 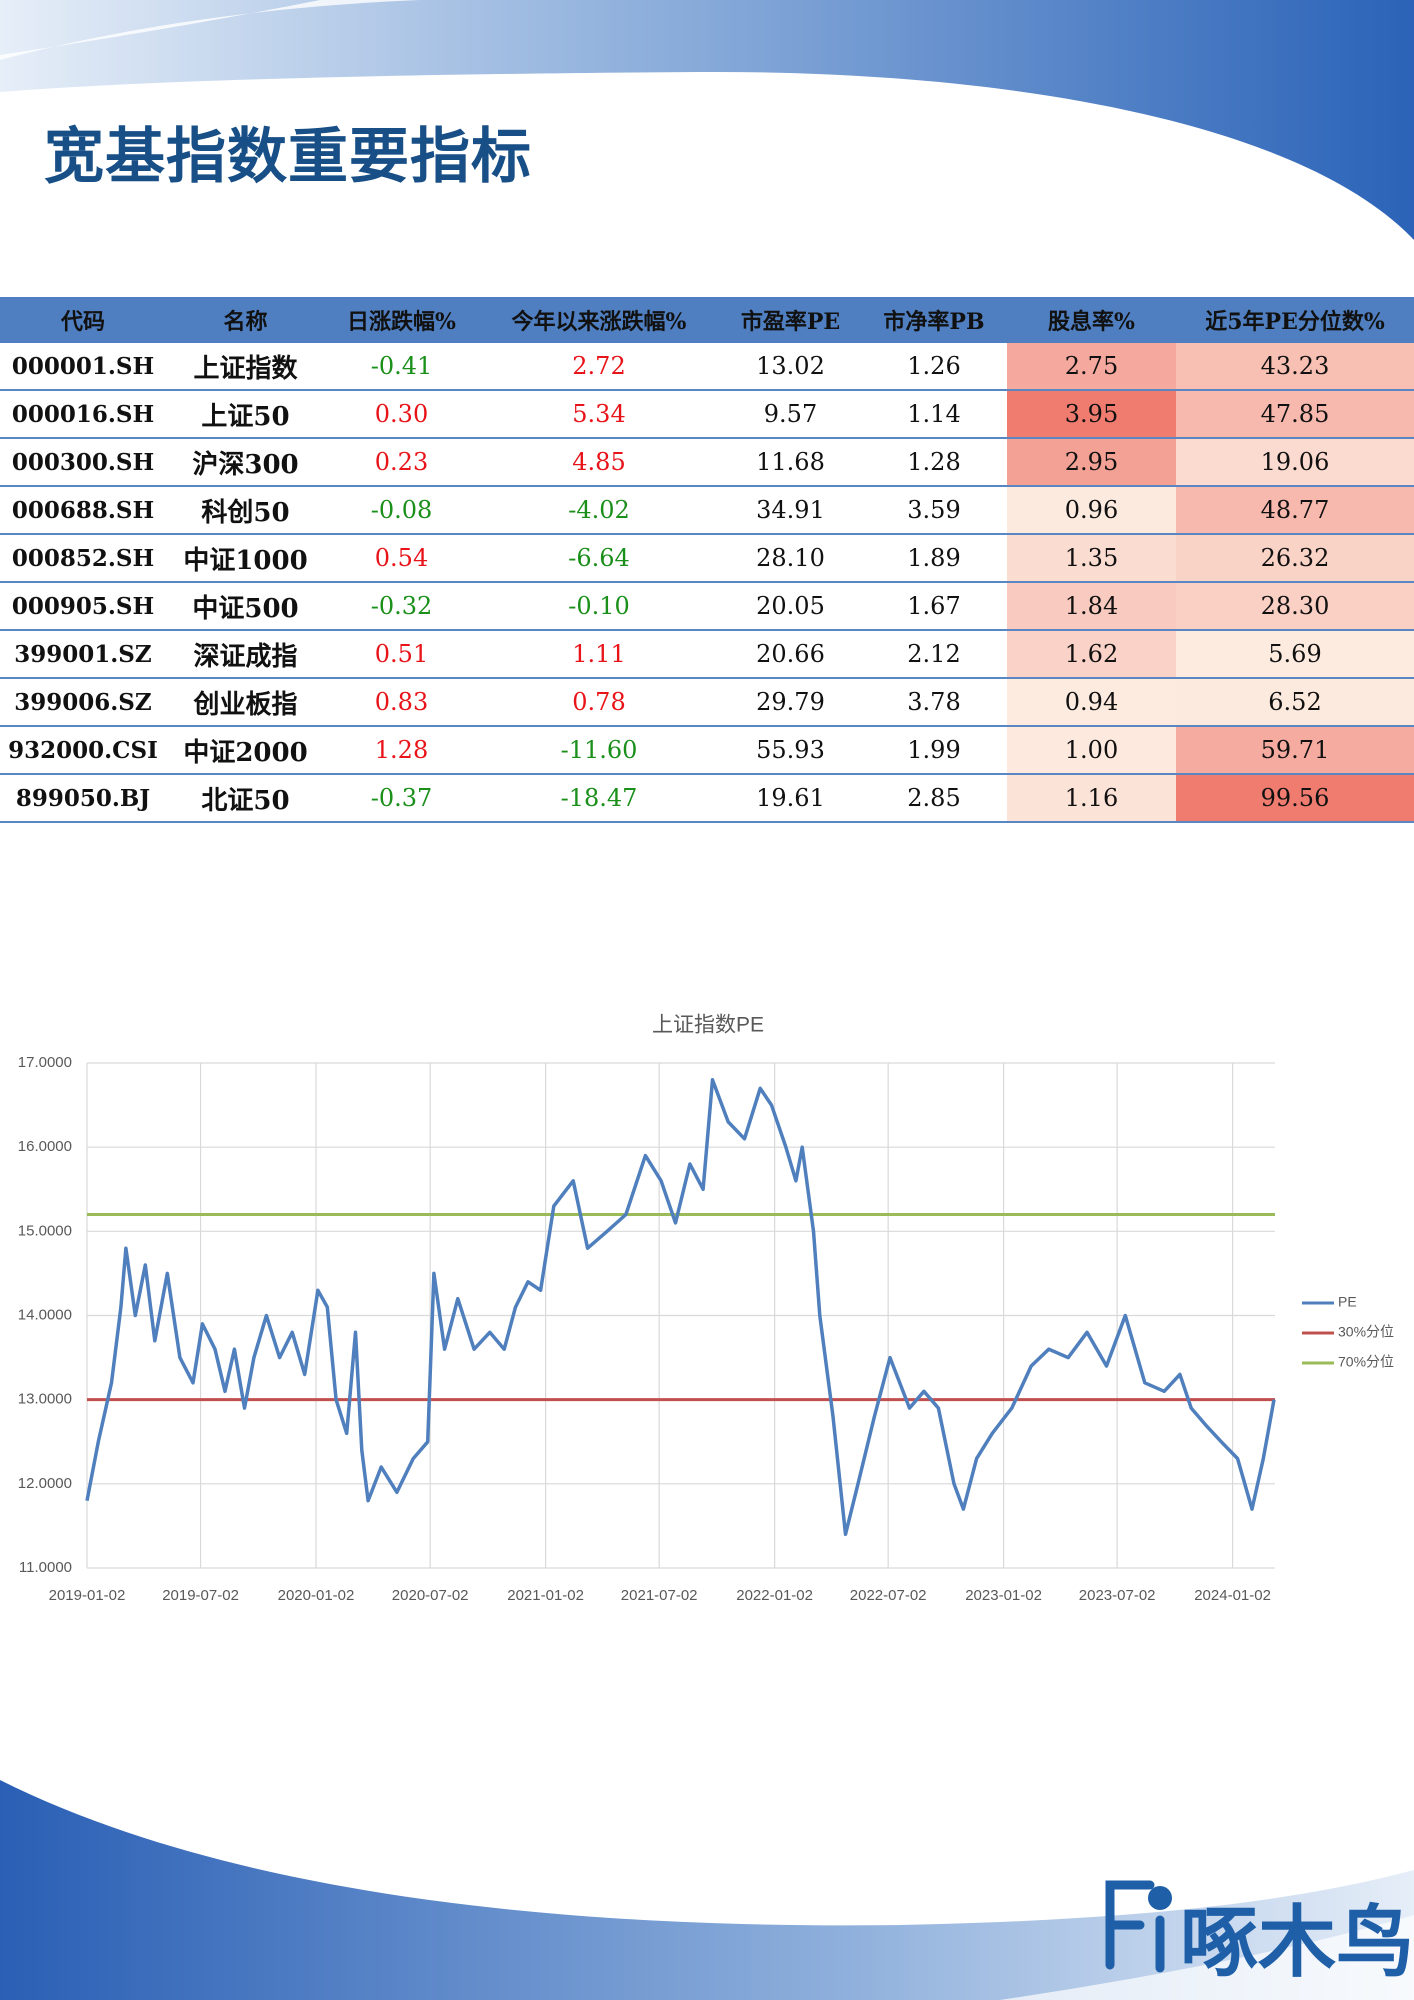 I want to click on table-cell: 0.30, so click(x=401, y=414).